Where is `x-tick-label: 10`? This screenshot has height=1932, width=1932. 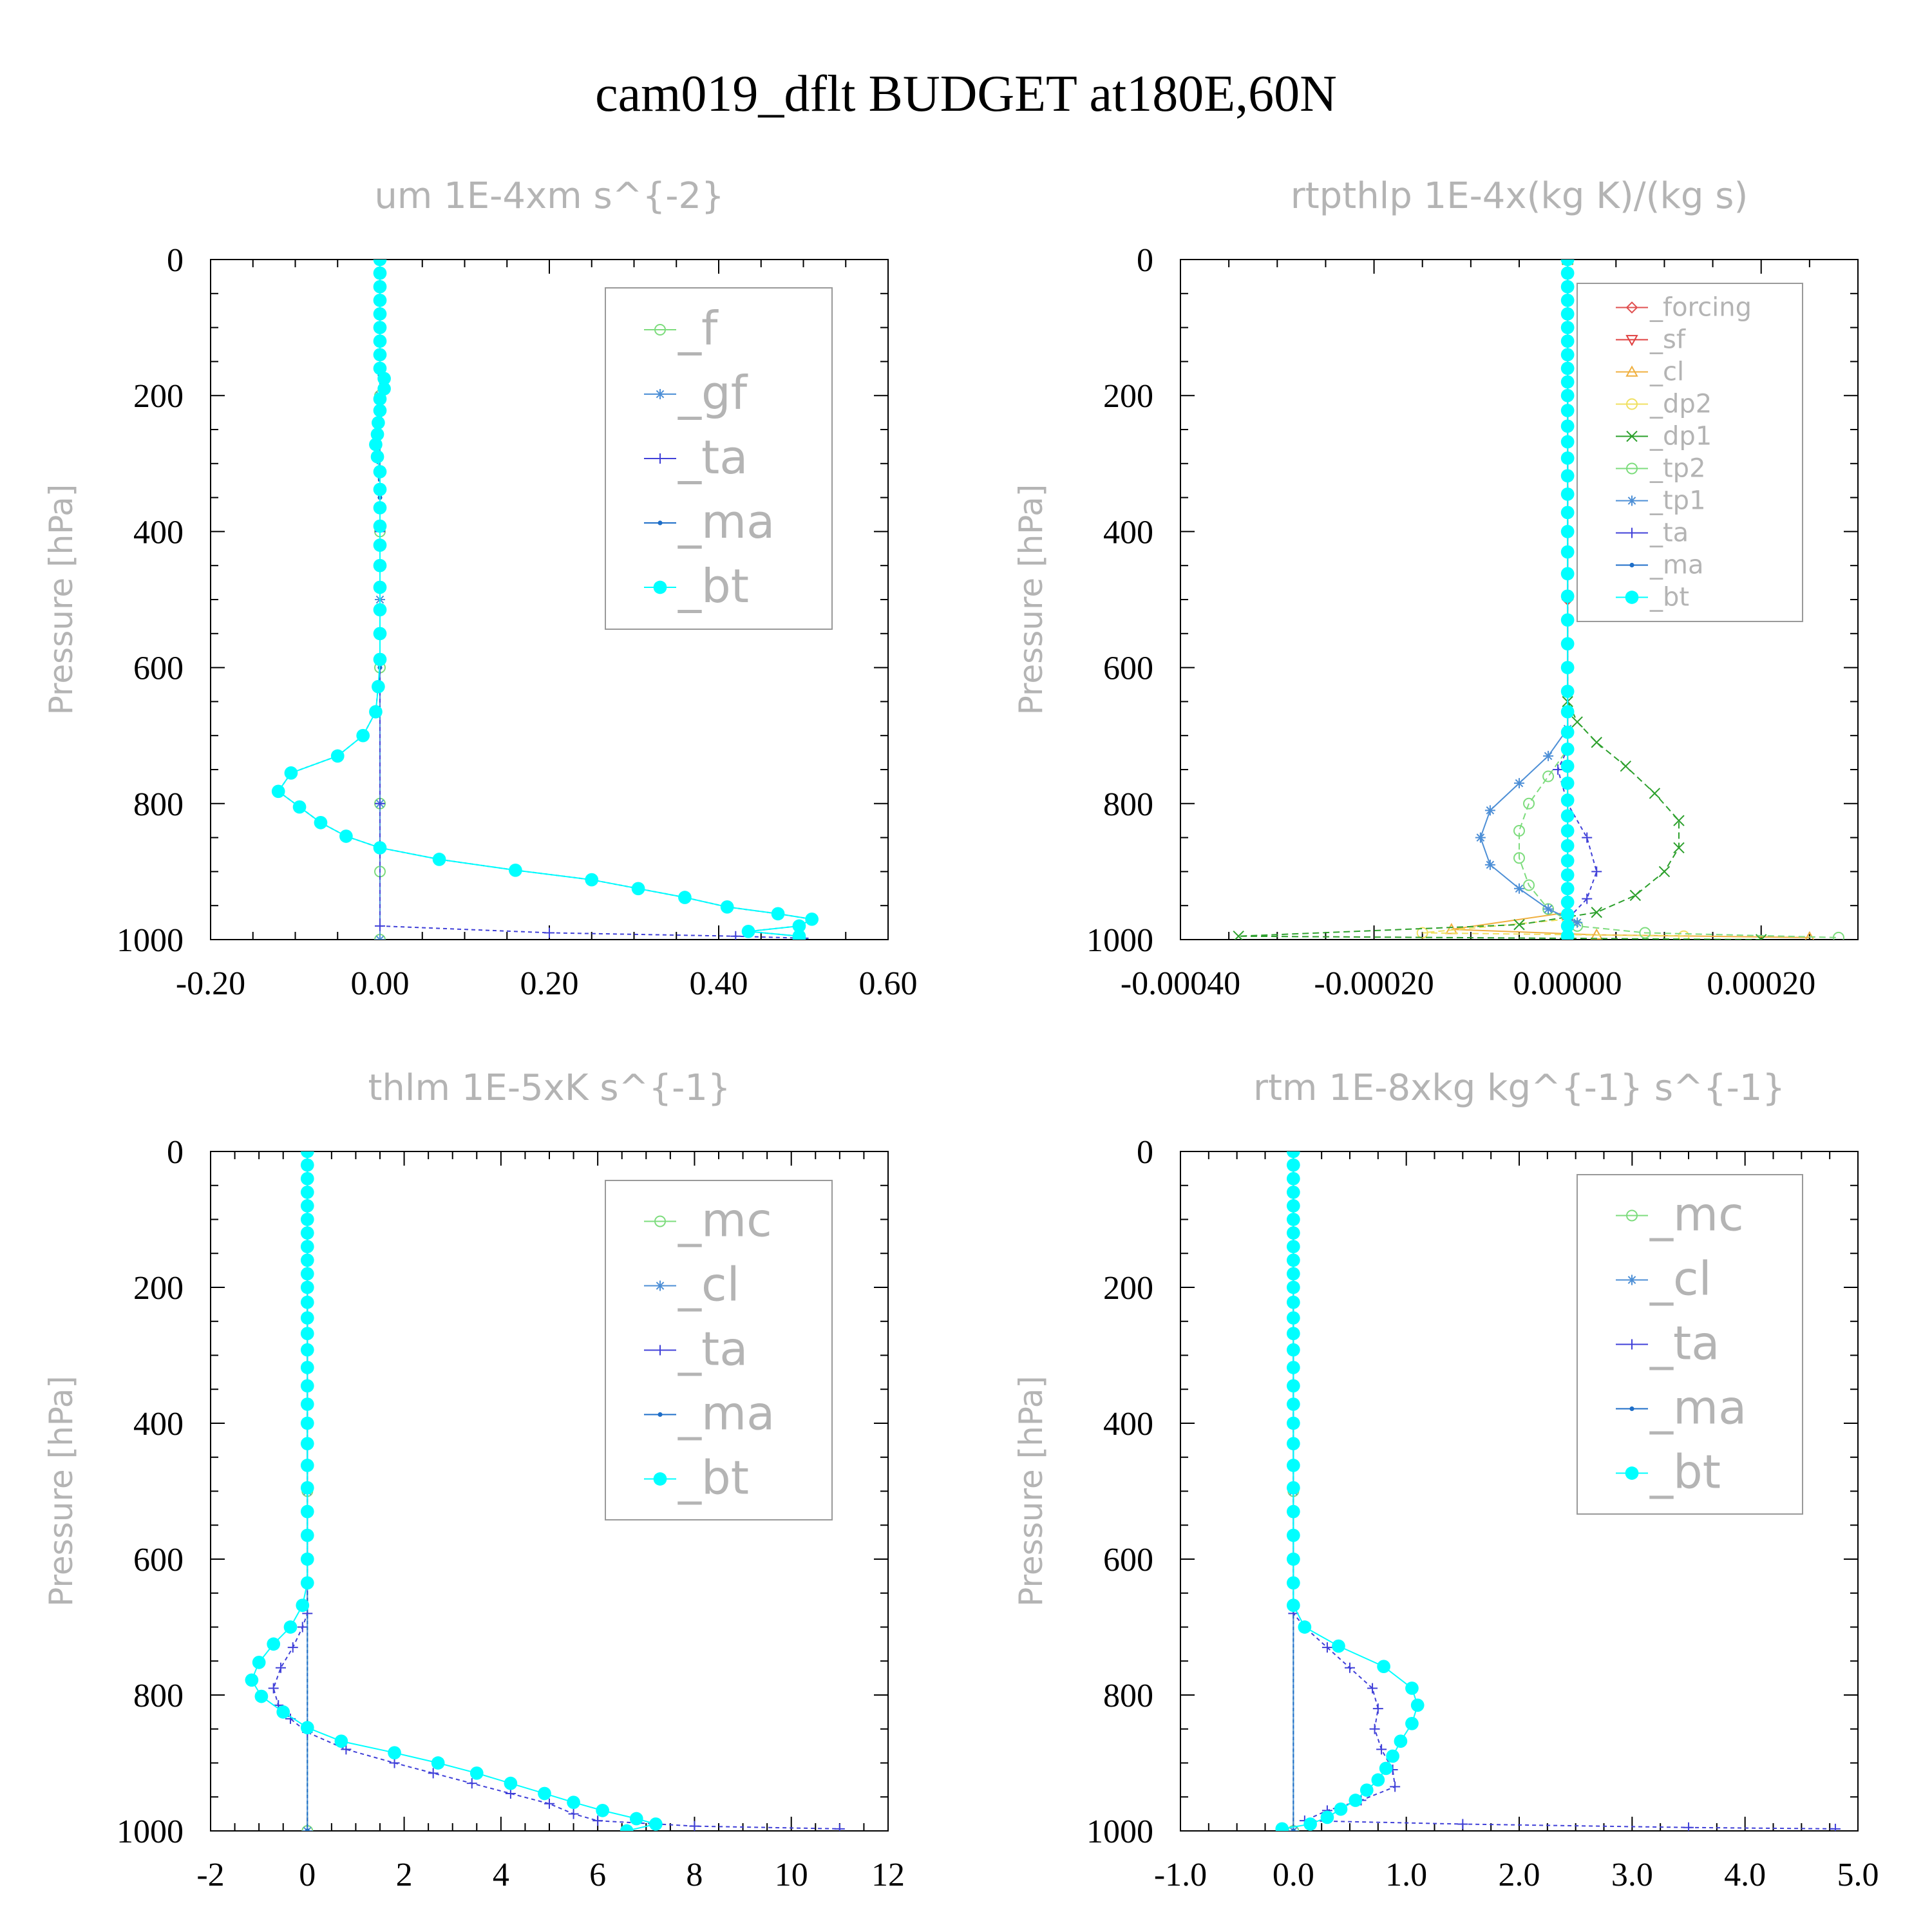
x-tick-label: 10 is located at coordinates (791, 1875).